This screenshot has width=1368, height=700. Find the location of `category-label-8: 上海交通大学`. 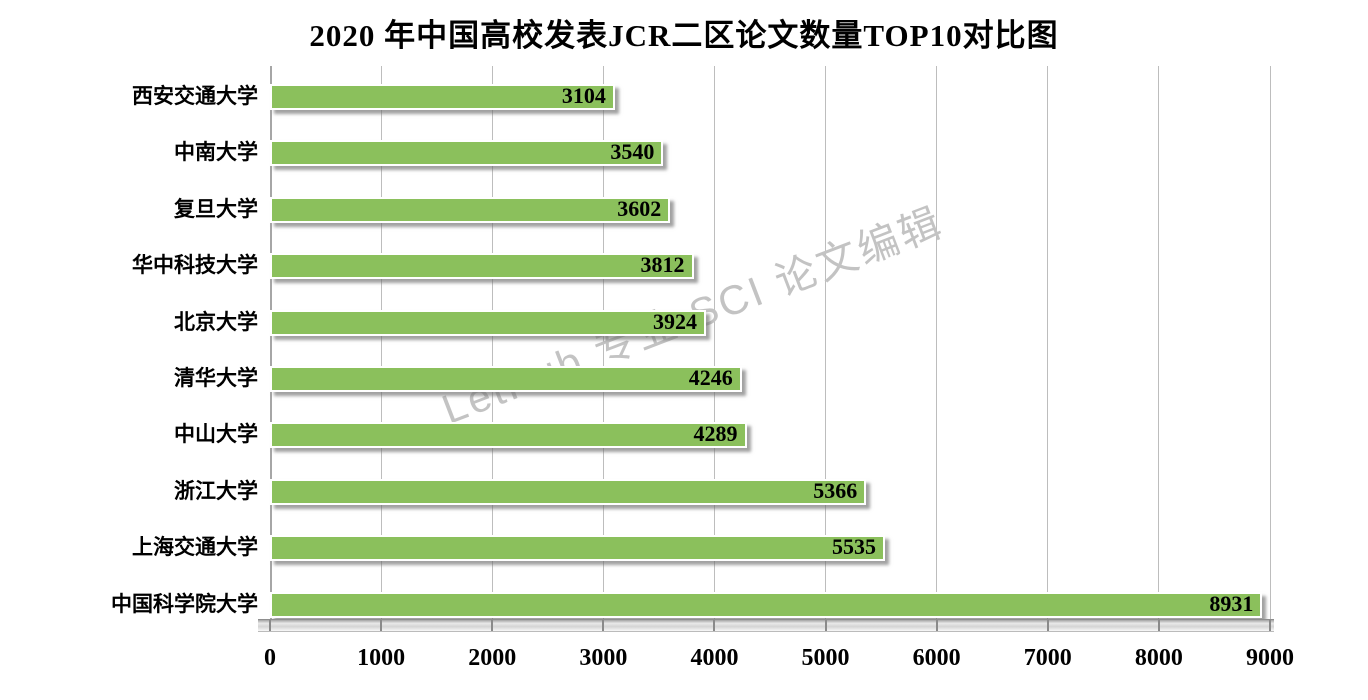

category-label-8: 上海交通大学 is located at coordinates (195, 548).